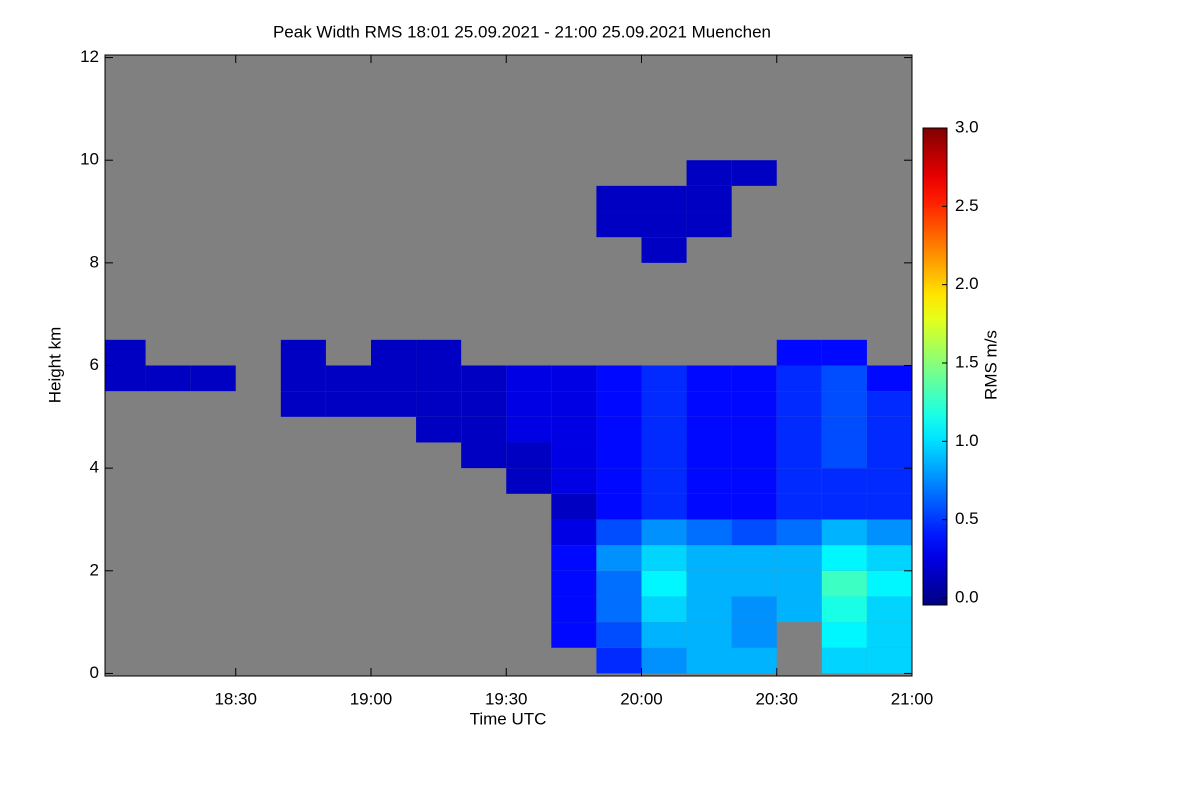  Describe the element at coordinates (506, 698) in the screenshot. I see `x-tick-label: 19:30` at that location.